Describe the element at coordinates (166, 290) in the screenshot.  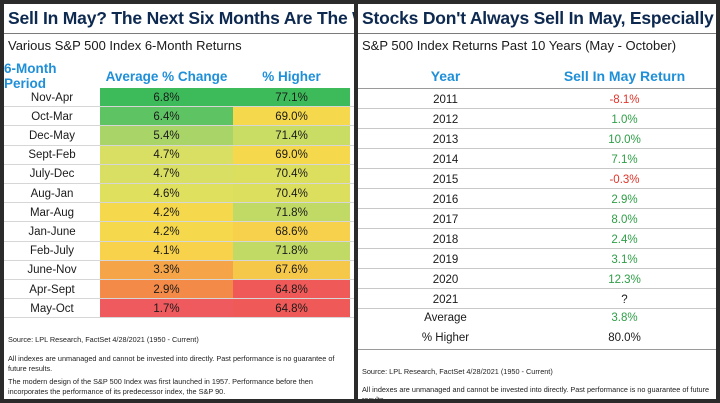
I see `avg-change-cell: 2.9%` at that location.